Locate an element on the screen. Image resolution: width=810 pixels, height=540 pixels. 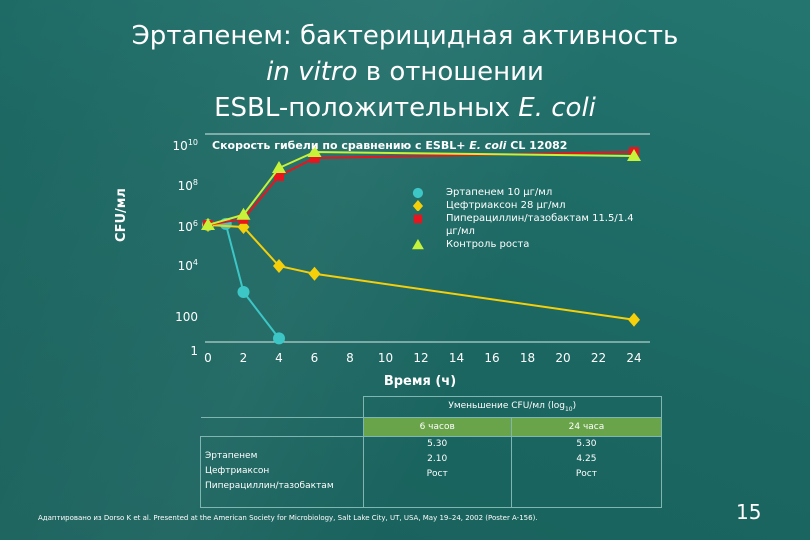
table-row-name: Пиперациллин/тазобактам is located at coordinates (269, 486).